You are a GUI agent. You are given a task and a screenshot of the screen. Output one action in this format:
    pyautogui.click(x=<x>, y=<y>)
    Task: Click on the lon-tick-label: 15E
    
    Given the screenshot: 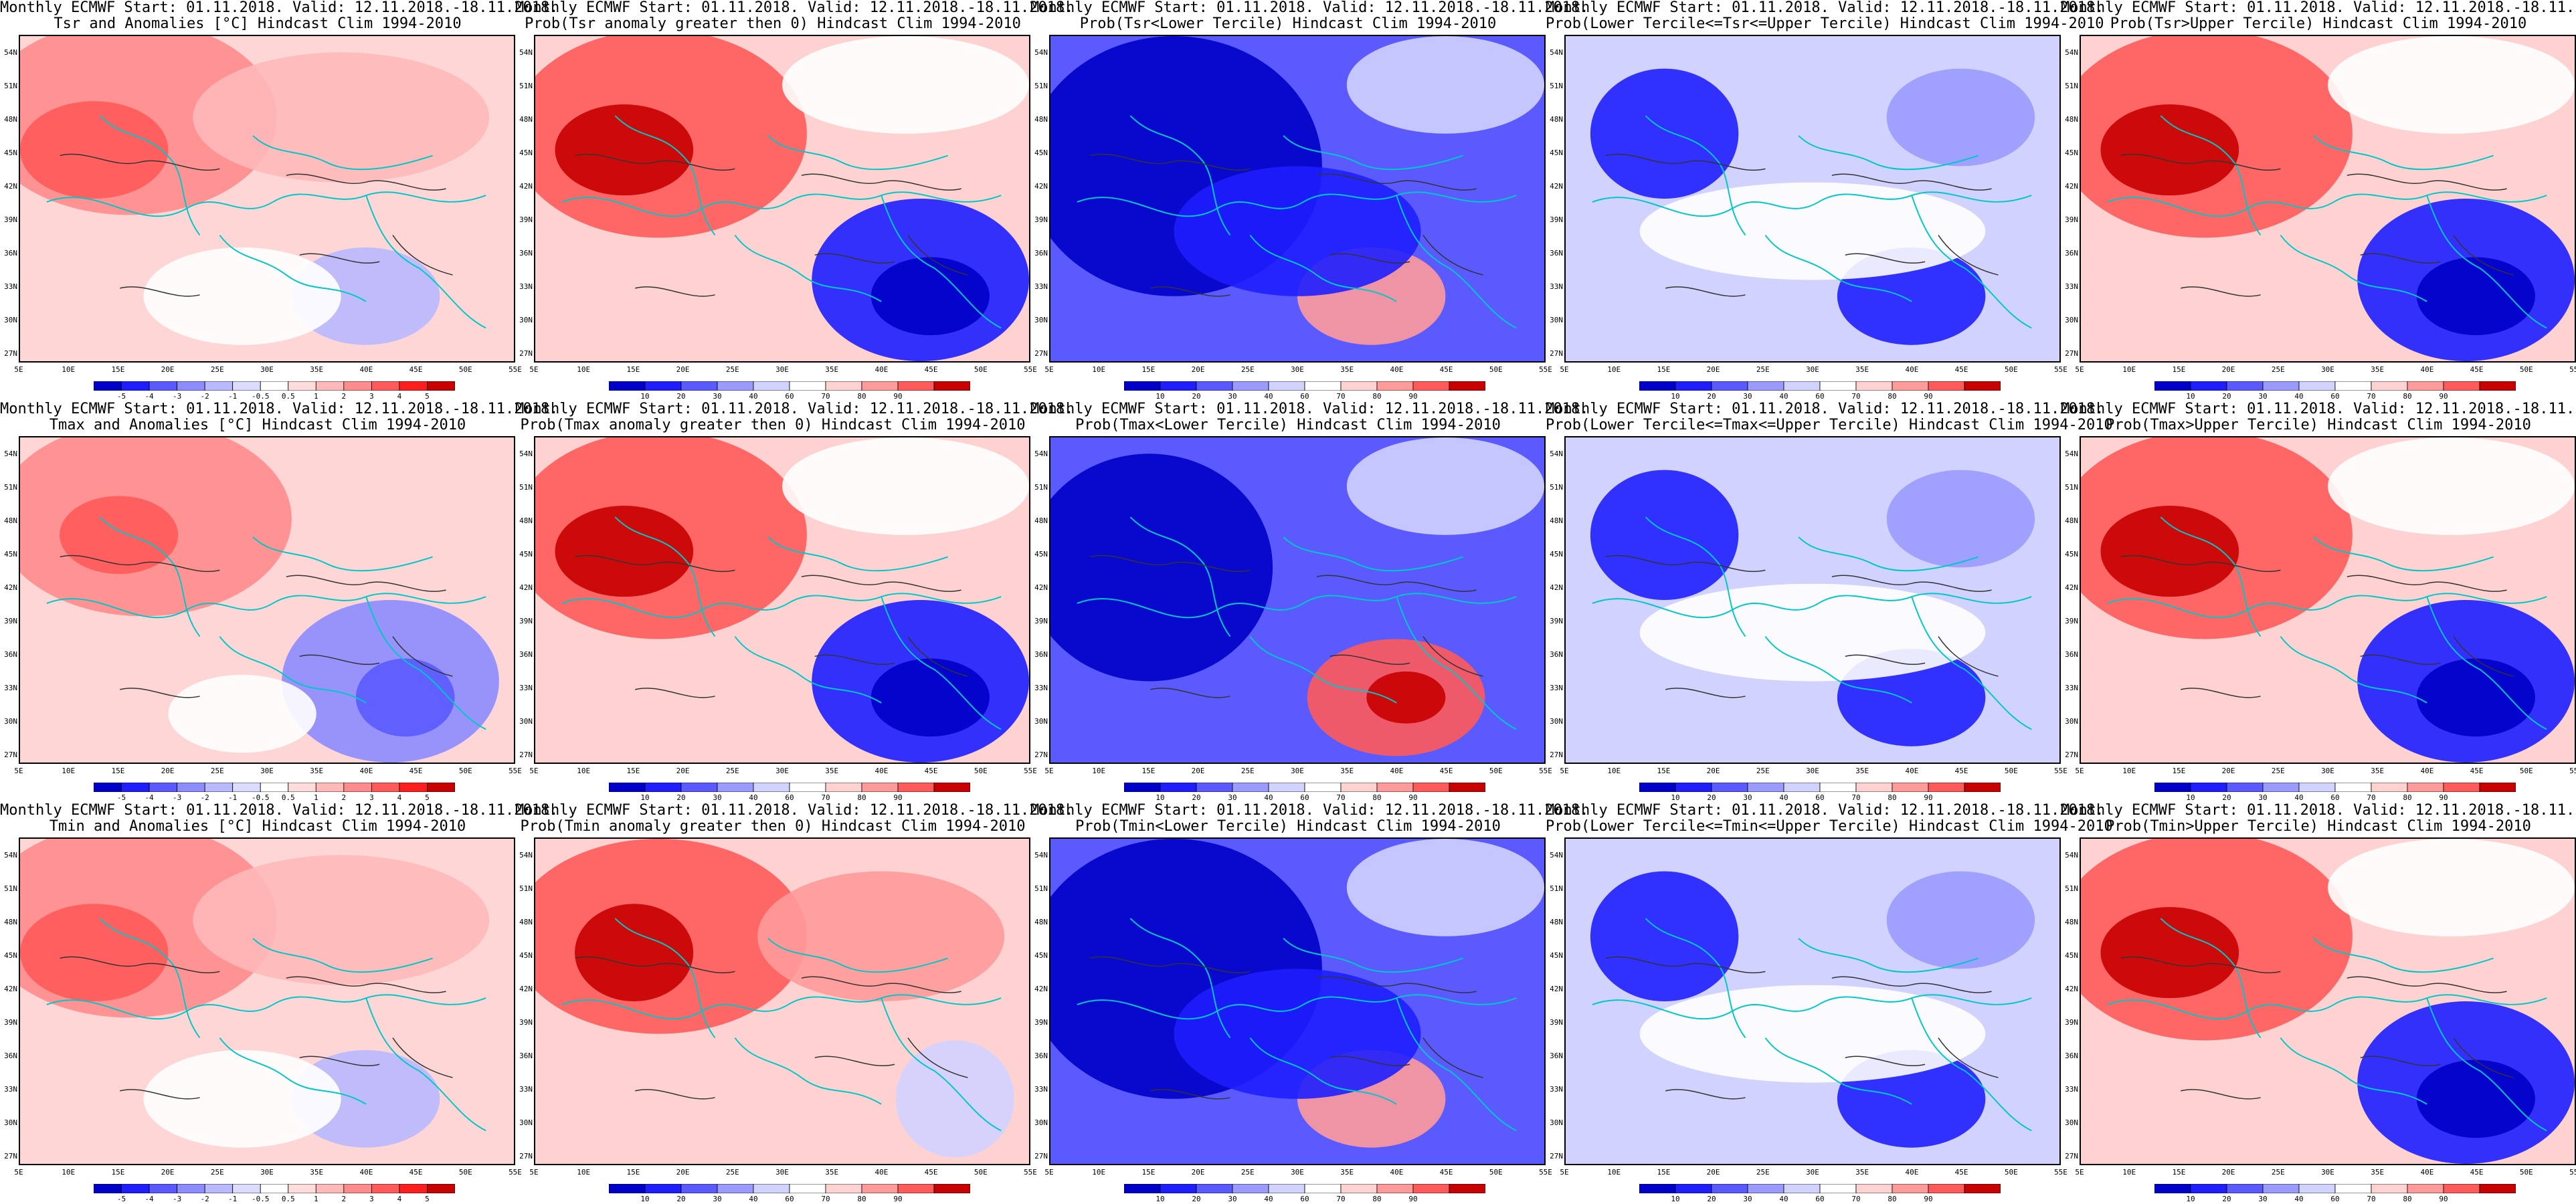 What is the action you would take?
    pyautogui.click(x=1148, y=1172)
    